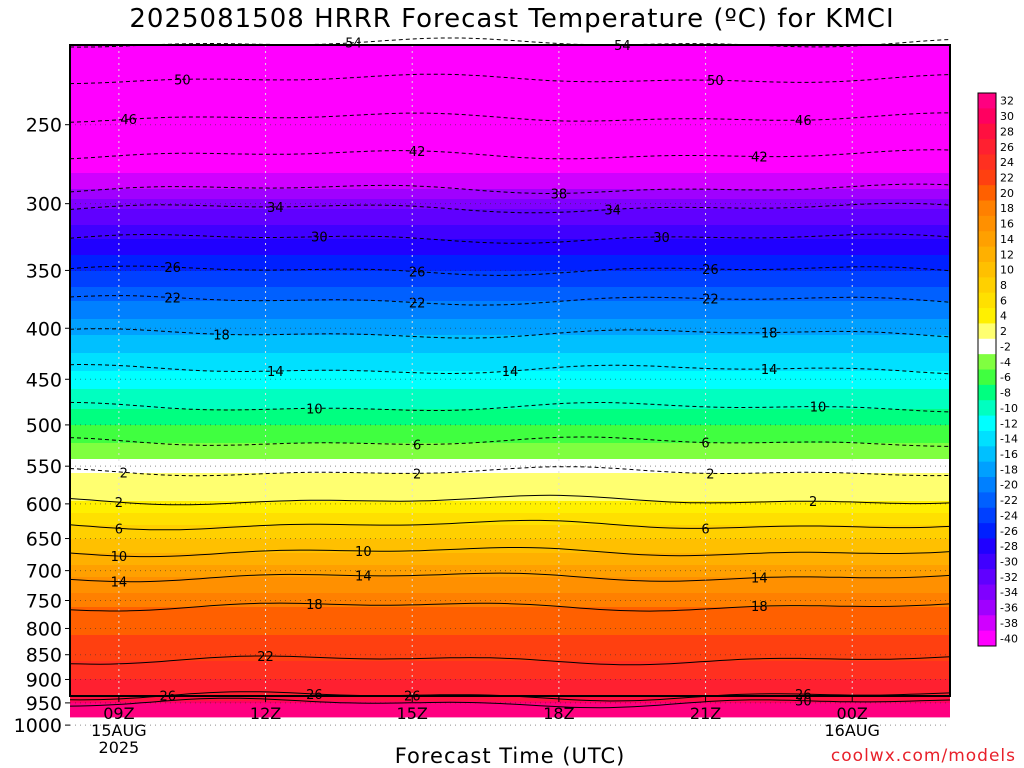  Describe the element at coordinates (1009, 423) in the screenshot. I see `colorbar-label: -12` at that location.